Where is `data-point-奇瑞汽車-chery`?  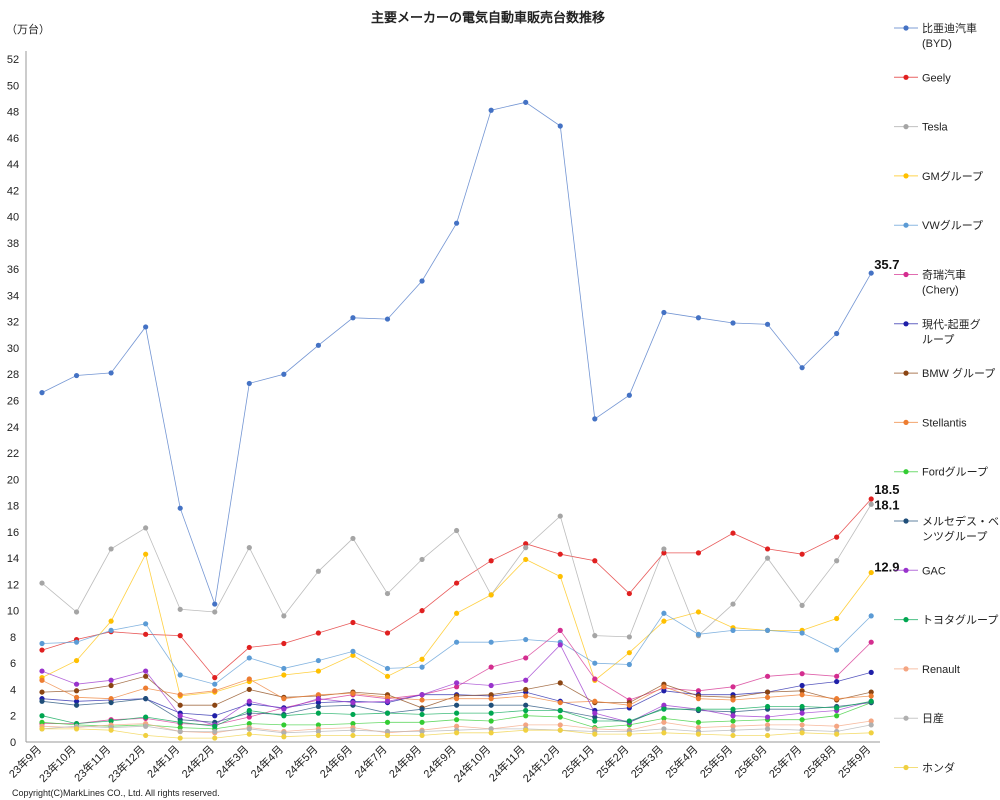
data-point-奇瑞汽車-chery is located at coordinates (733, 687).